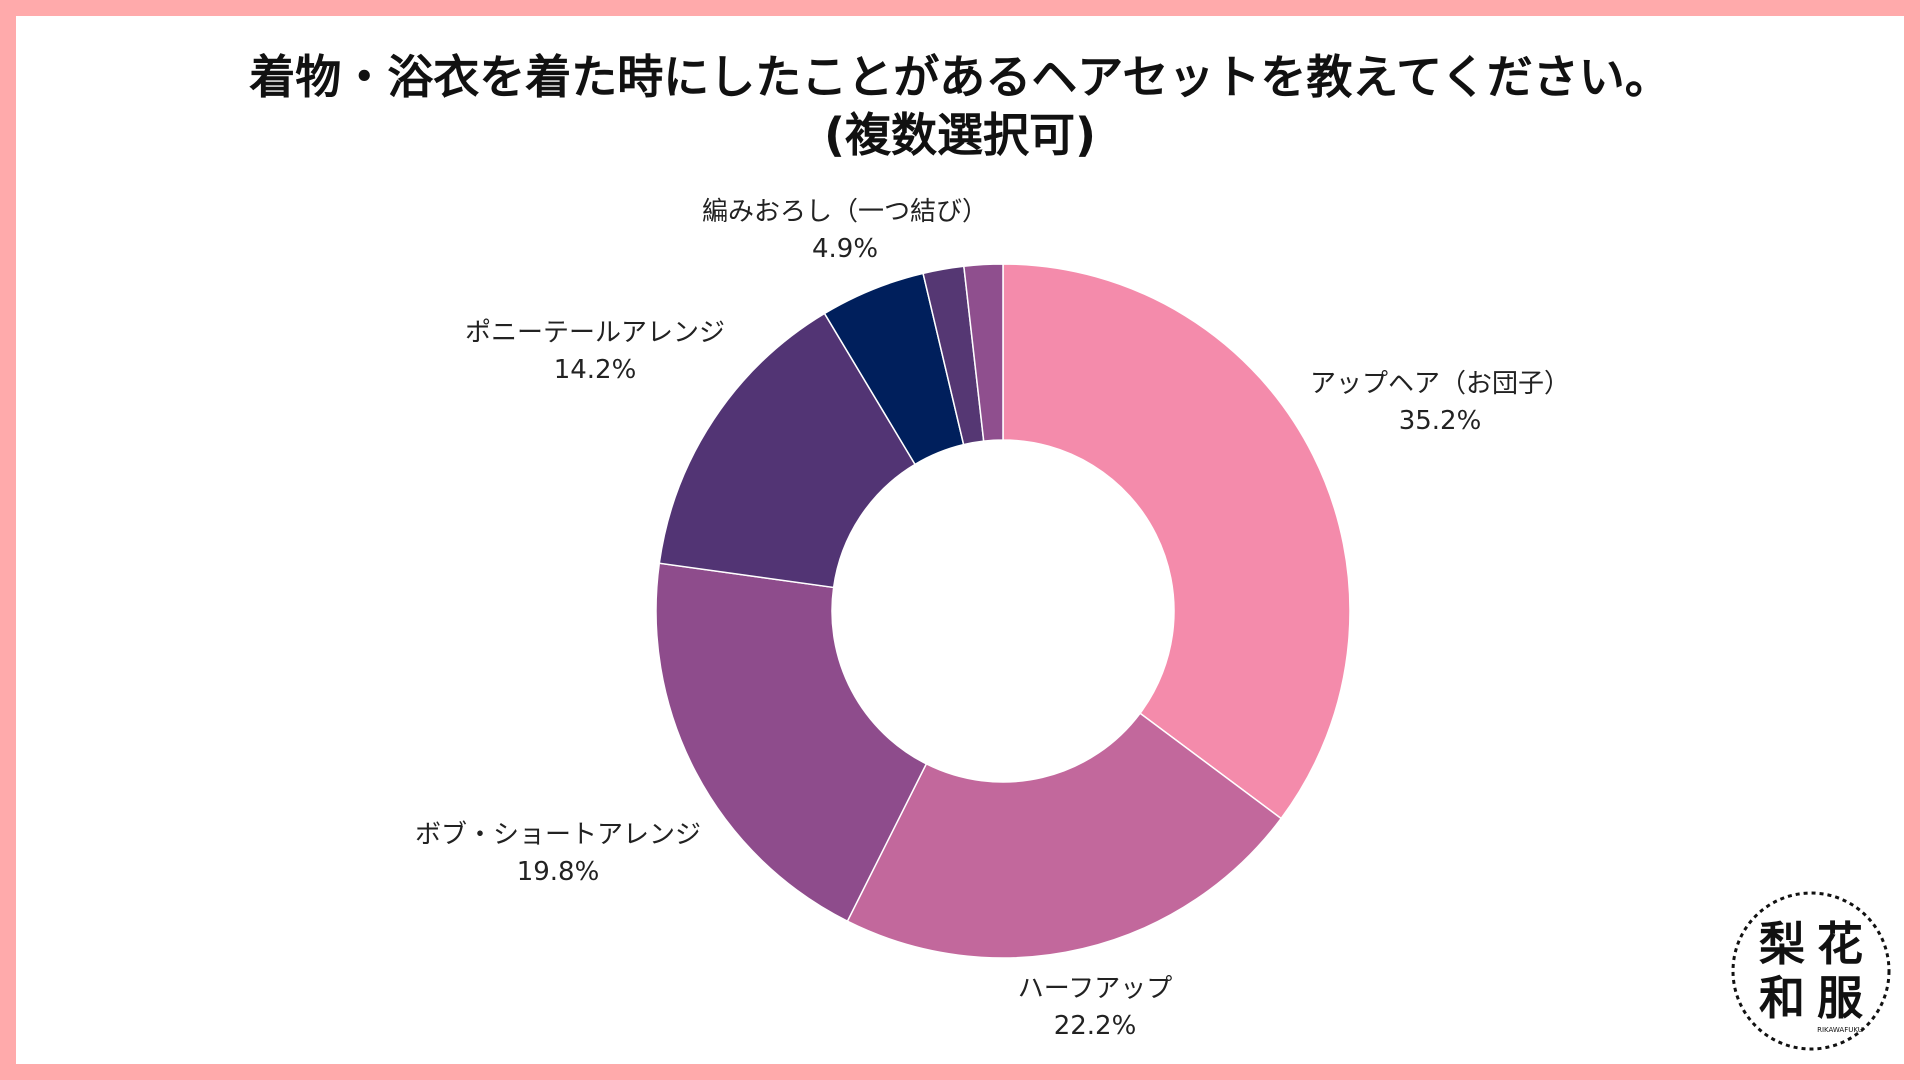  What do you see at coordinates (960, 135) in the screenshot?
I see `chart-title-line2: (複数選択可)` at bounding box center [960, 135].